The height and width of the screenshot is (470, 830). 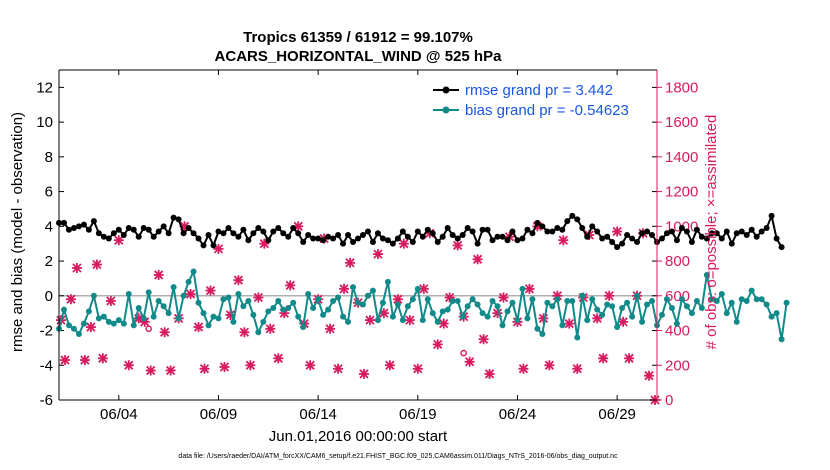 What do you see at coordinates (463, 353) in the screenshot?
I see `obs-possible-marker` at bounding box center [463, 353].